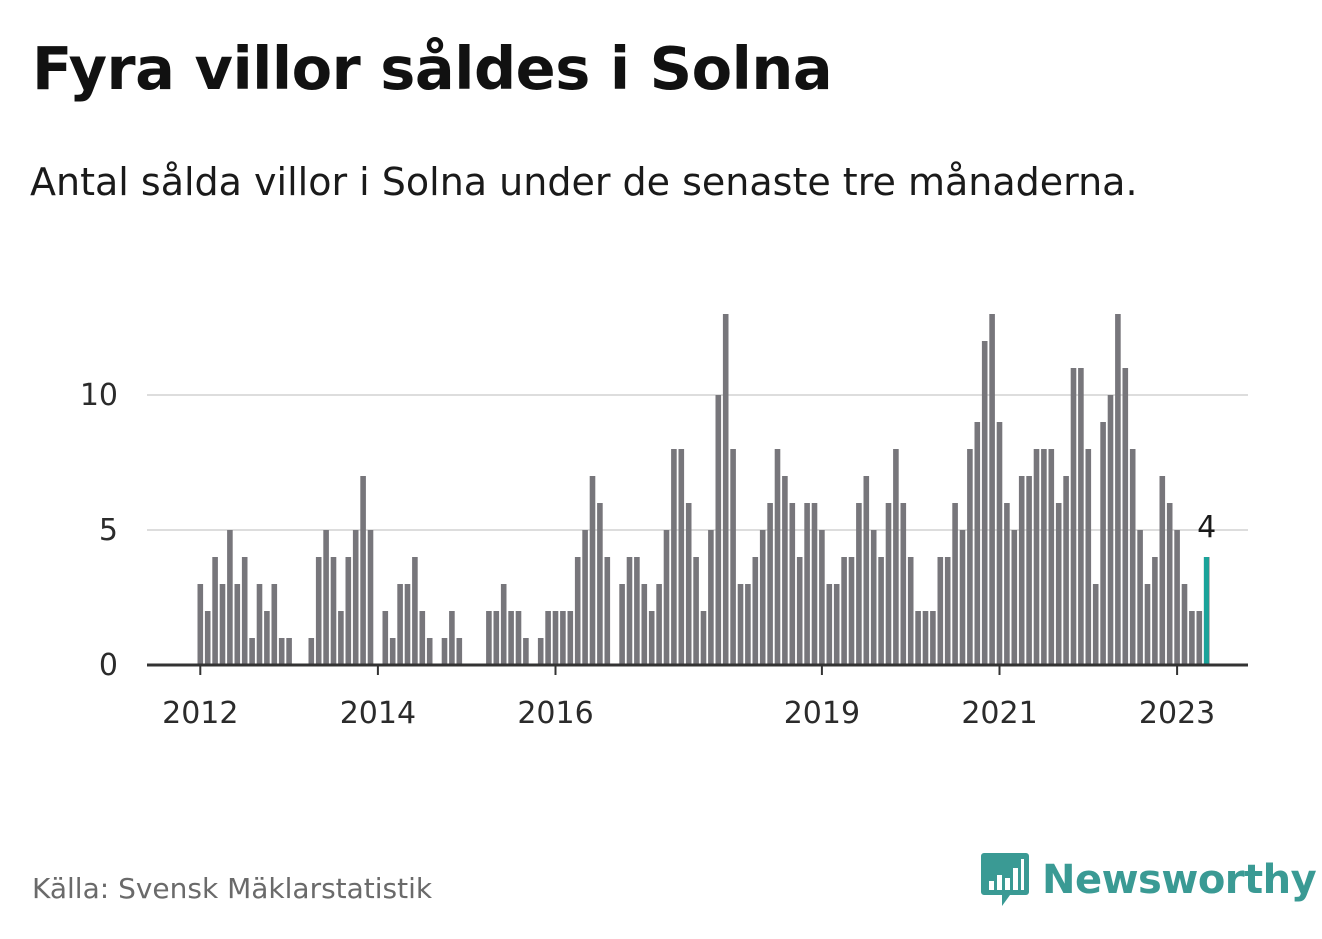  What do you see at coordinates (555, 713) in the screenshot?
I see `x-tick-label-2016: 2016` at bounding box center [555, 713].